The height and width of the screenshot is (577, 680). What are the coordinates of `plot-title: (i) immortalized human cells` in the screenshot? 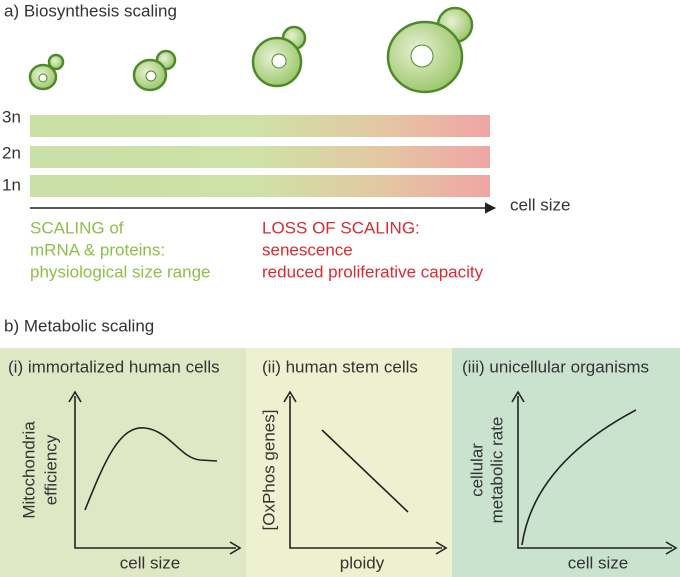 It's located at (114, 366).